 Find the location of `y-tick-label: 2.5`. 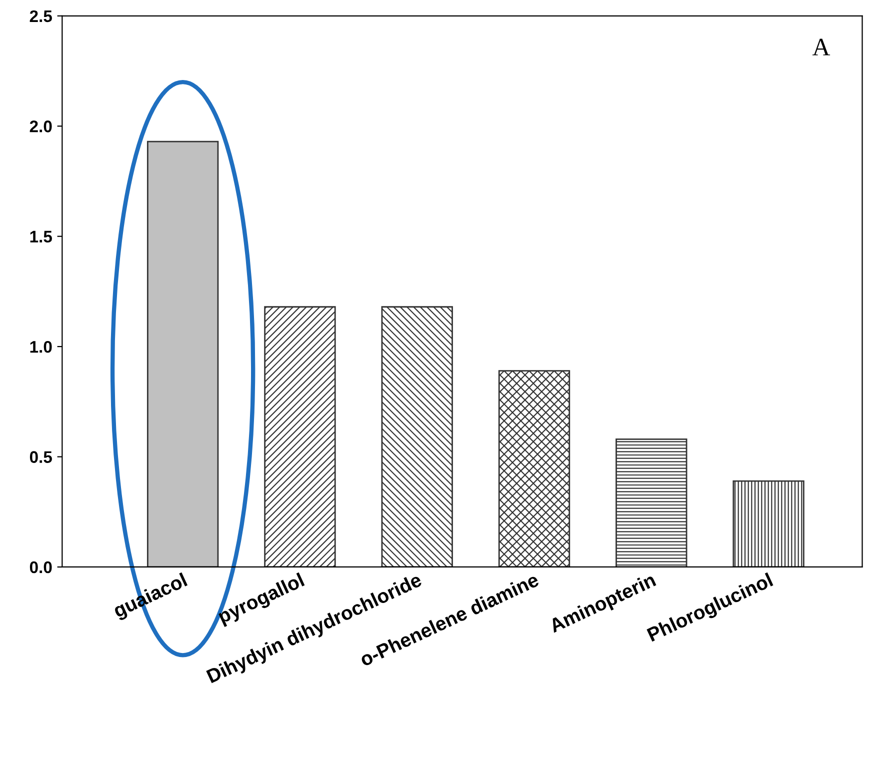

y-tick-label: 2.5 is located at coordinates (41, 16).